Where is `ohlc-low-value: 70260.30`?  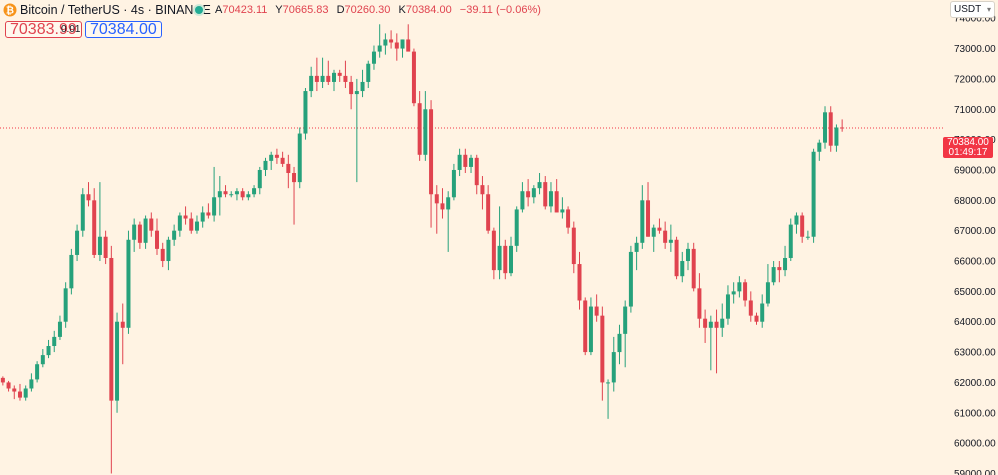 ohlc-low-value: 70260.30 is located at coordinates (367, 10).